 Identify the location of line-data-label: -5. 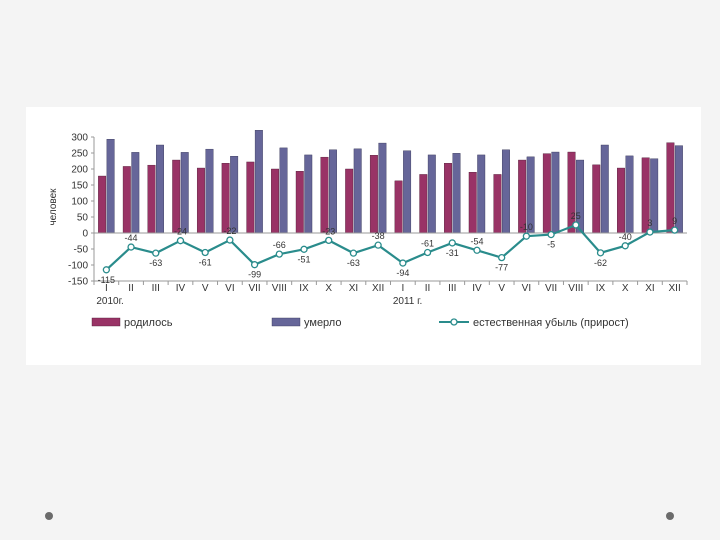
(551, 245).